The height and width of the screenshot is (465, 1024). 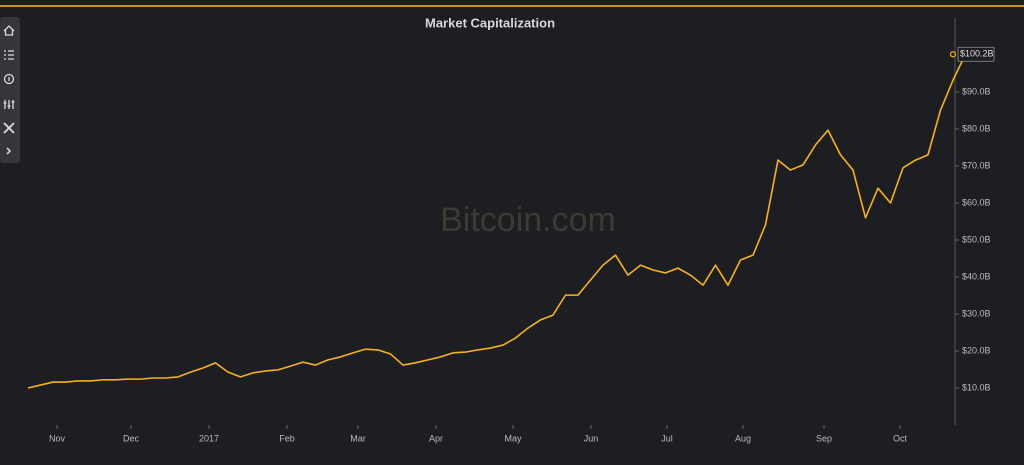 What do you see at coordinates (131, 438) in the screenshot?
I see `x-tick-label: Dec` at bounding box center [131, 438].